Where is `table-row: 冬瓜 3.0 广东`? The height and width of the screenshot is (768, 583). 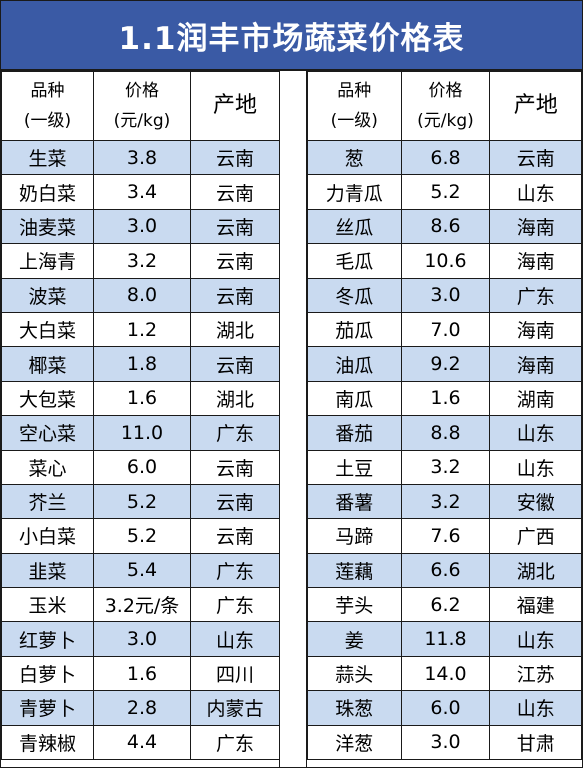
table-row: 冬瓜 3.0 广东 is located at coordinates (444, 295).